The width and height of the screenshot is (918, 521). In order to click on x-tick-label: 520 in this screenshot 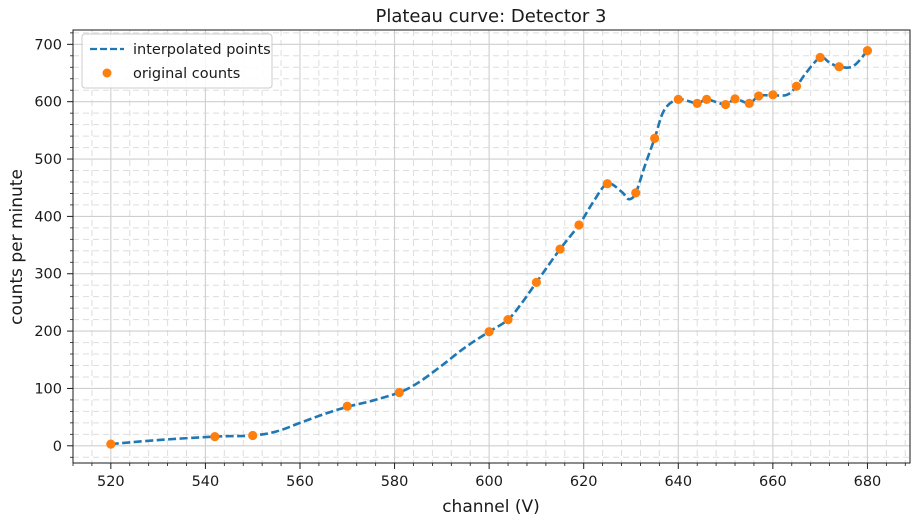, I will do `click(111, 482)`.